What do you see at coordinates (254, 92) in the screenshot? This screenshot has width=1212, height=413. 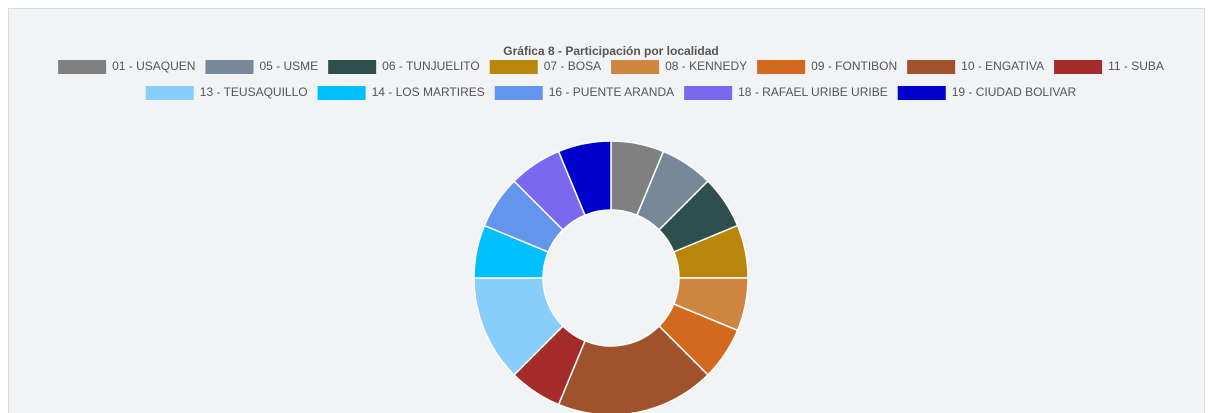 I see `legend-label: 13 - TEUSAQUILLO` at bounding box center [254, 92].